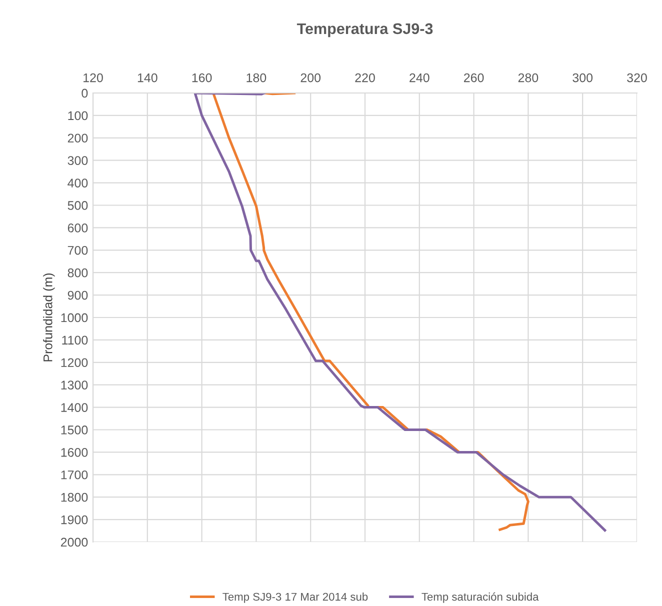 This screenshot has width=662, height=606. I want to click on chart-title: Temperatura SJ9-3, so click(364, 30).